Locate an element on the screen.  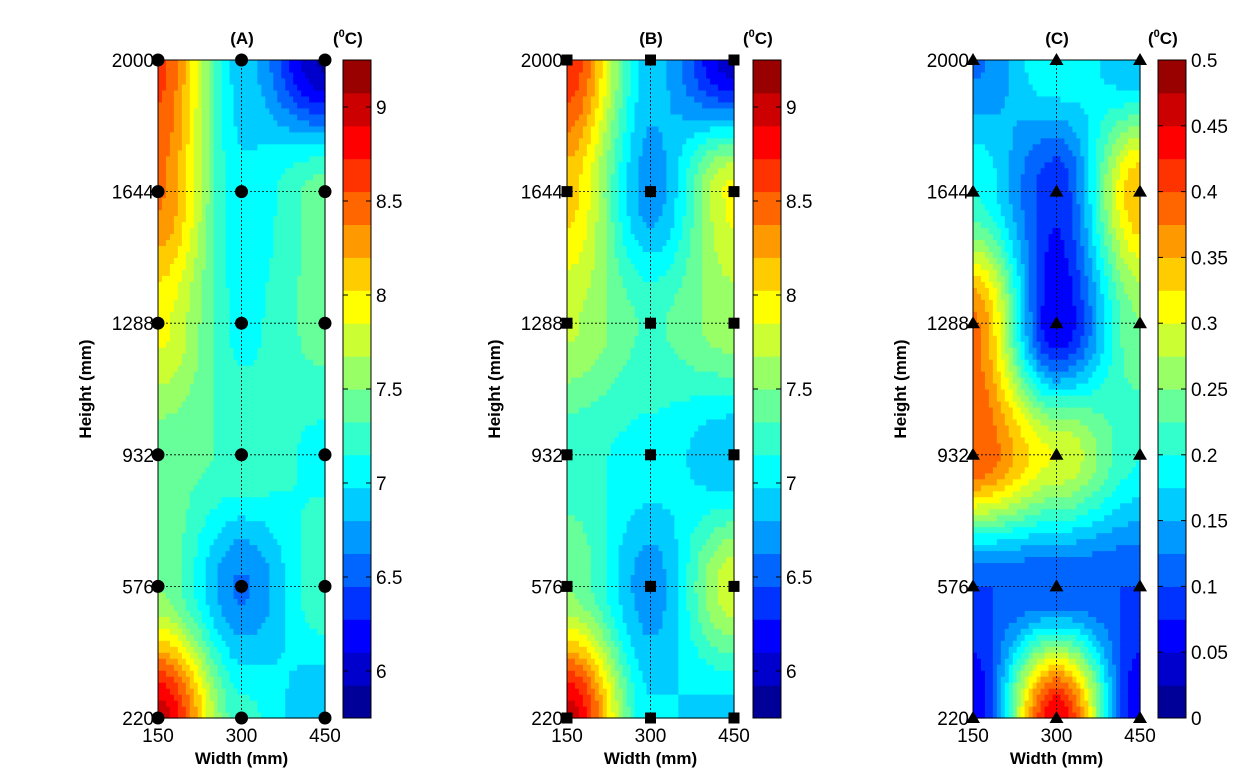
measurement-point is located at coordinates (158, 323).